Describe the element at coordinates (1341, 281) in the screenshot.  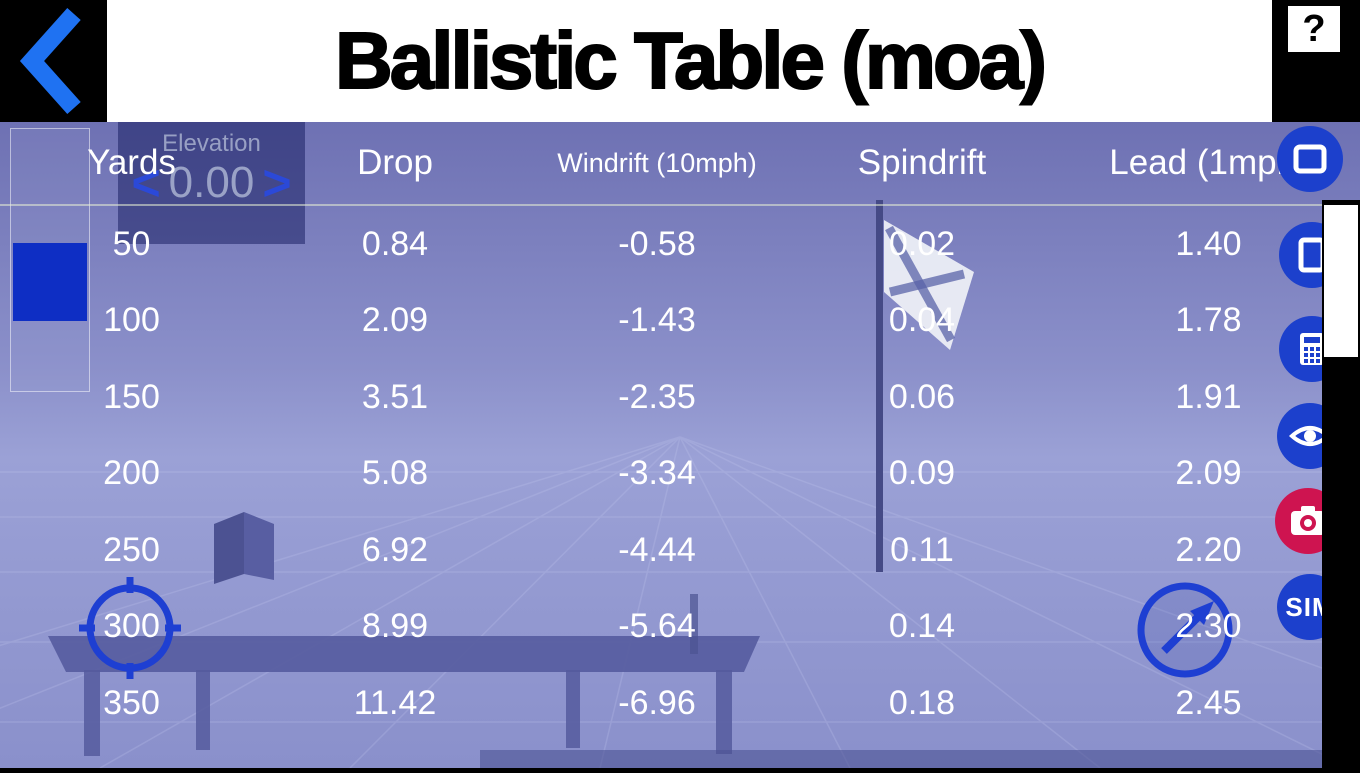
I see `scrollbar-thumb` at that location.